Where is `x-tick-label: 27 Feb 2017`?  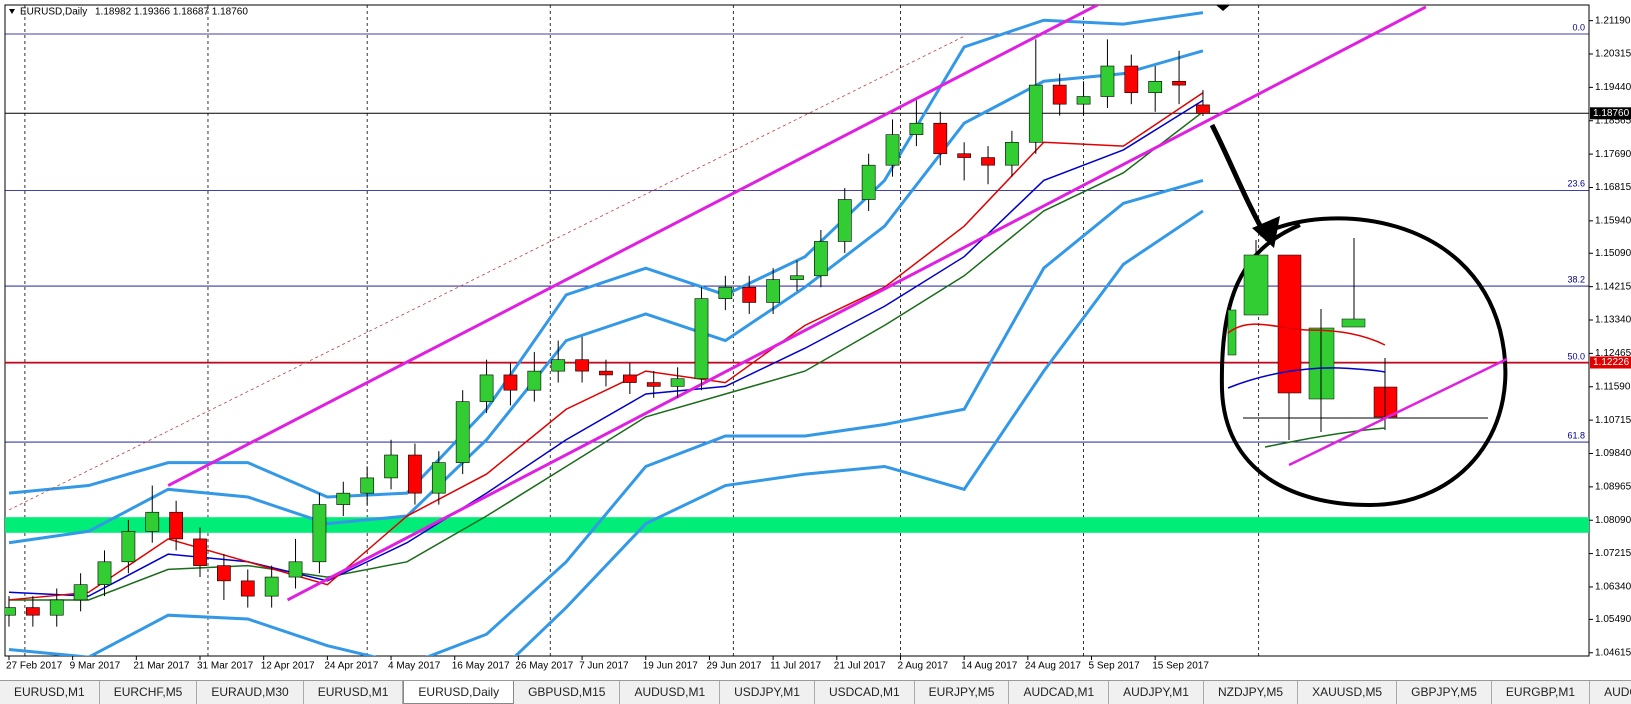
x-tick-label: 27 Feb 2017 is located at coordinates (34, 666).